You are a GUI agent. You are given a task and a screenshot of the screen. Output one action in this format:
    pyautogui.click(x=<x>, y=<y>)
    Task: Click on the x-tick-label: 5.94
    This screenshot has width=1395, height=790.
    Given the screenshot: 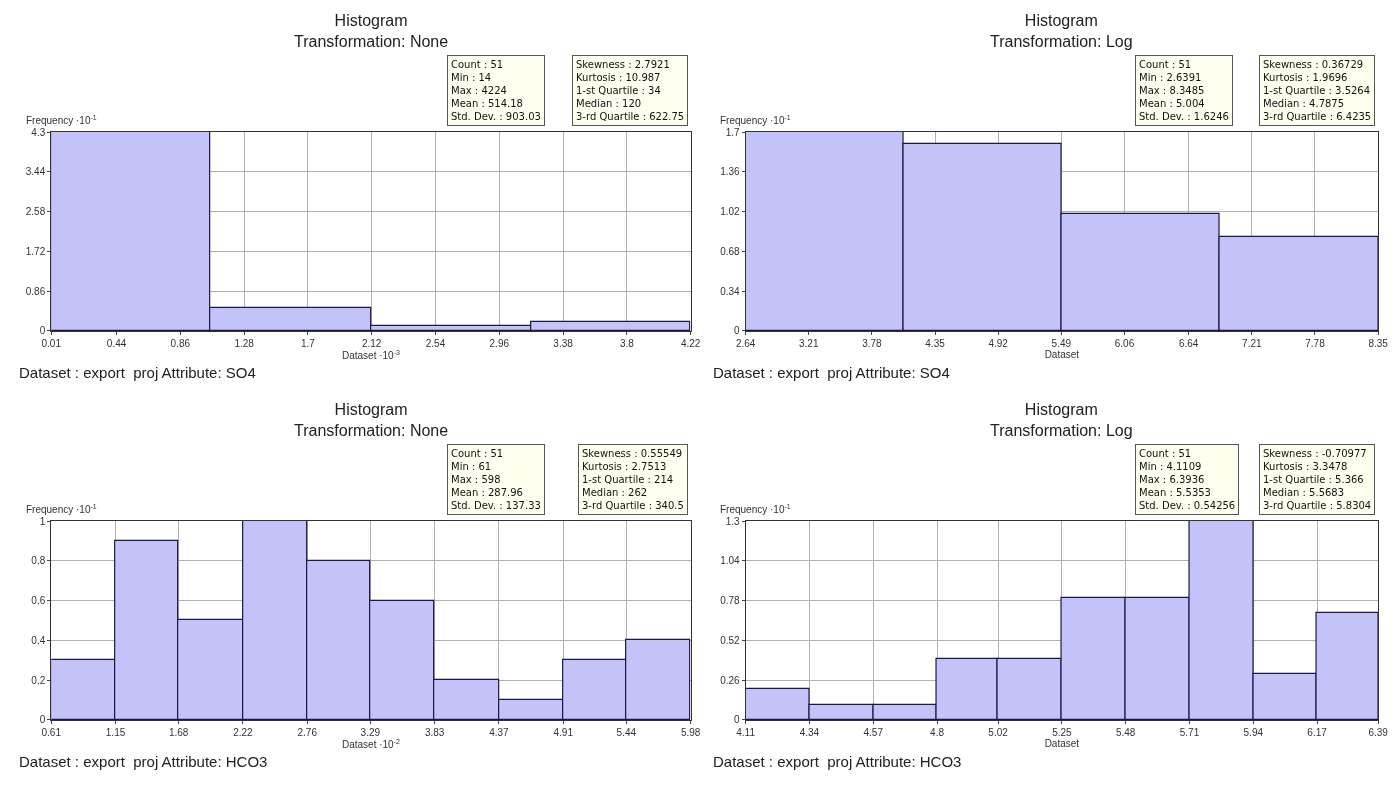 What is the action you would take?
    pyautogui.click(x=1253, y=732)
    